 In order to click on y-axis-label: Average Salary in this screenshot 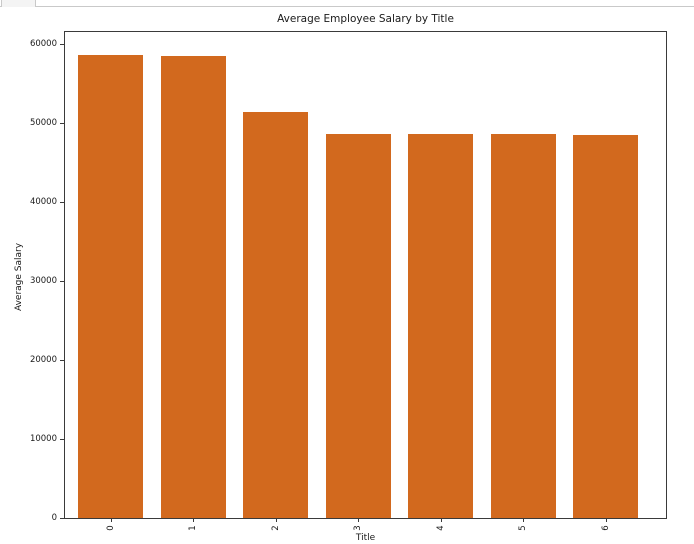, I will do `click(19, 277)`.